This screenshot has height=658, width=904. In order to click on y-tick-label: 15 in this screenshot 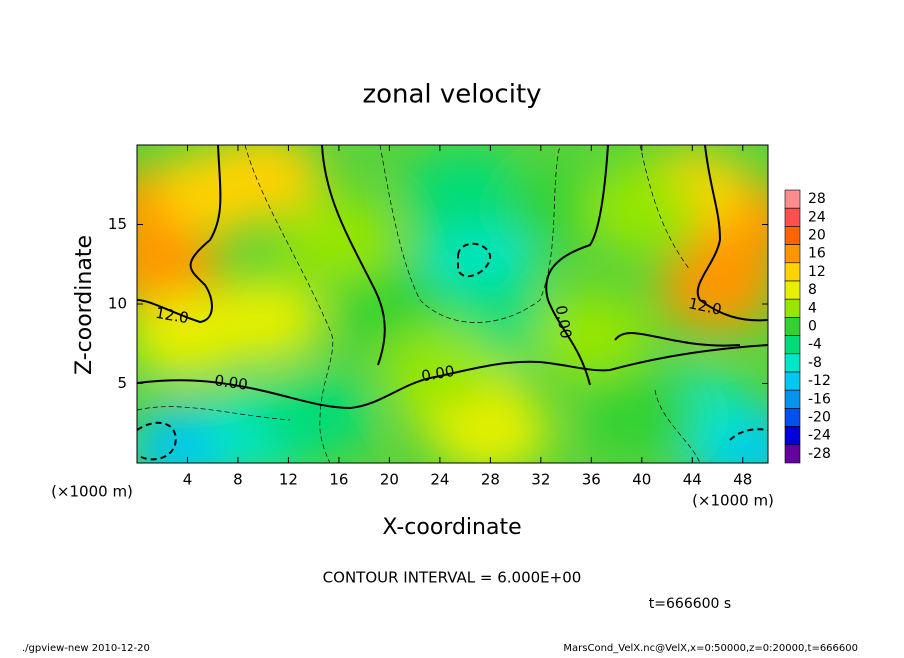, I will do `click(117, 224)`.